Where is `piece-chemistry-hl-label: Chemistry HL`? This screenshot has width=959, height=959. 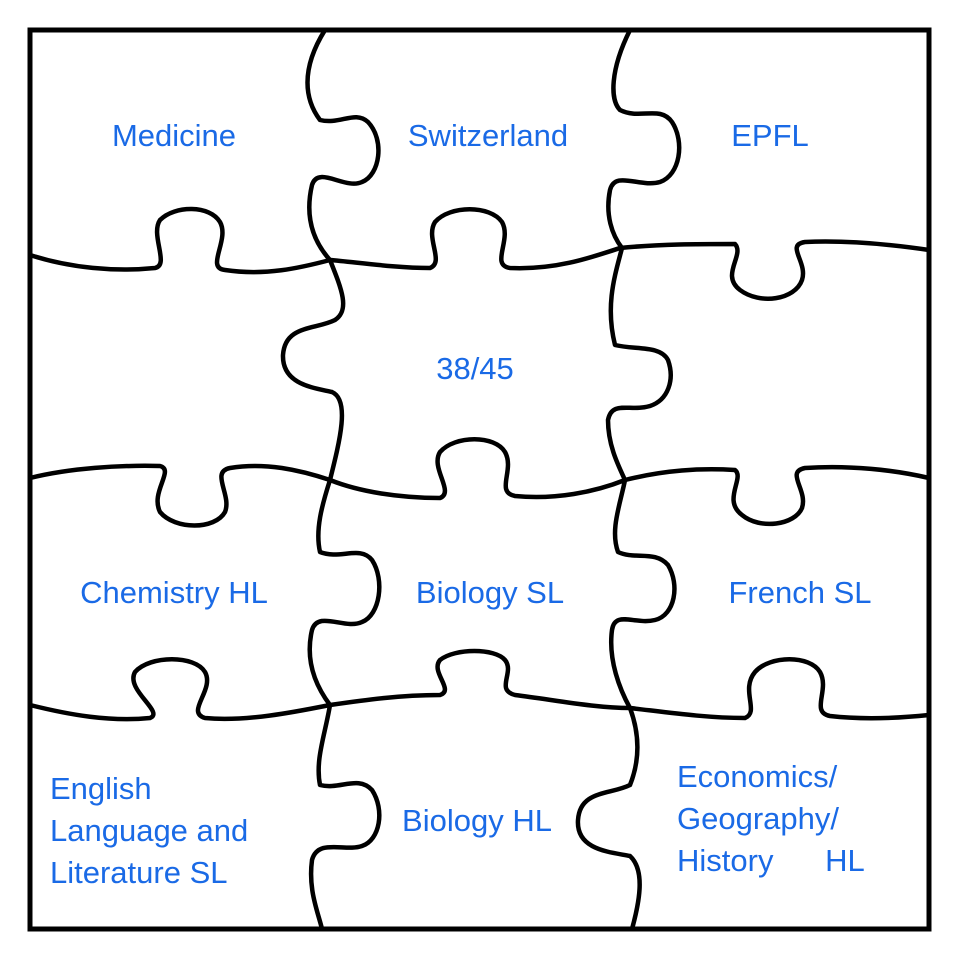
piece-chemistry-hl-label: Chemistry HL is located at coordinates (174, 592).